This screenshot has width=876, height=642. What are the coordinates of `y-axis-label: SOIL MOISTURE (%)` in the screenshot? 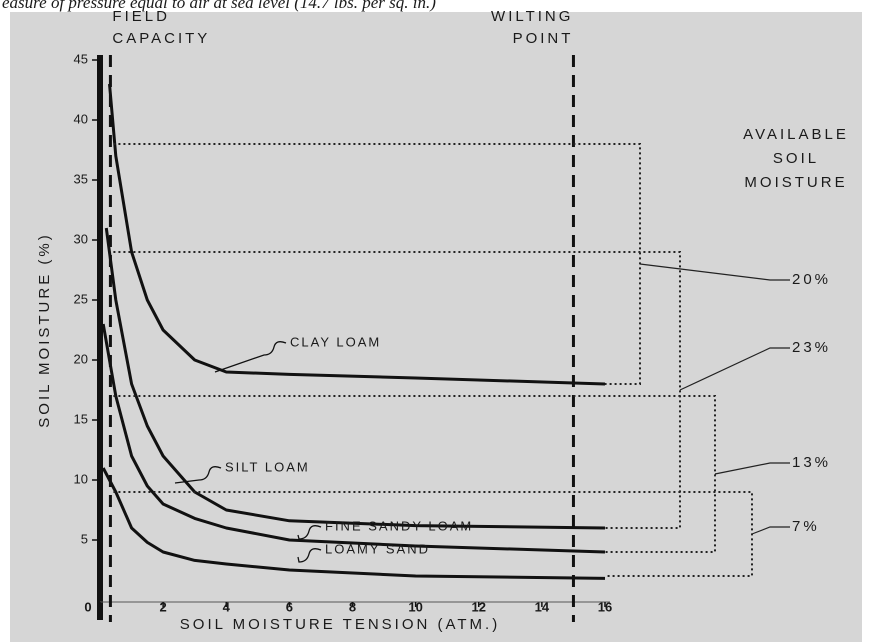 It's located at (44, 329).